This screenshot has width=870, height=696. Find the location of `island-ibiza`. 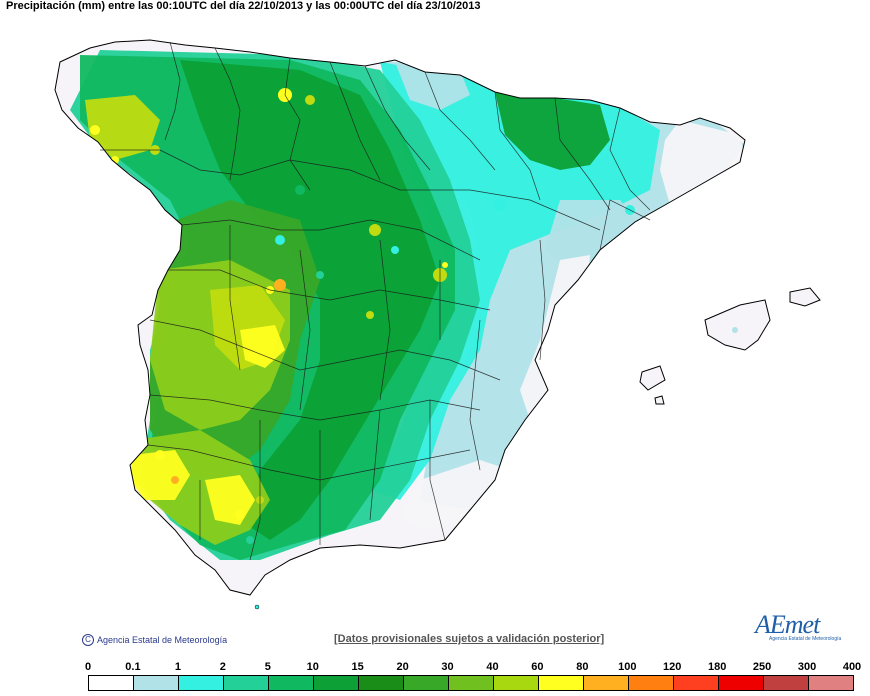

island-ibiza is located at coordinates (652, 378).